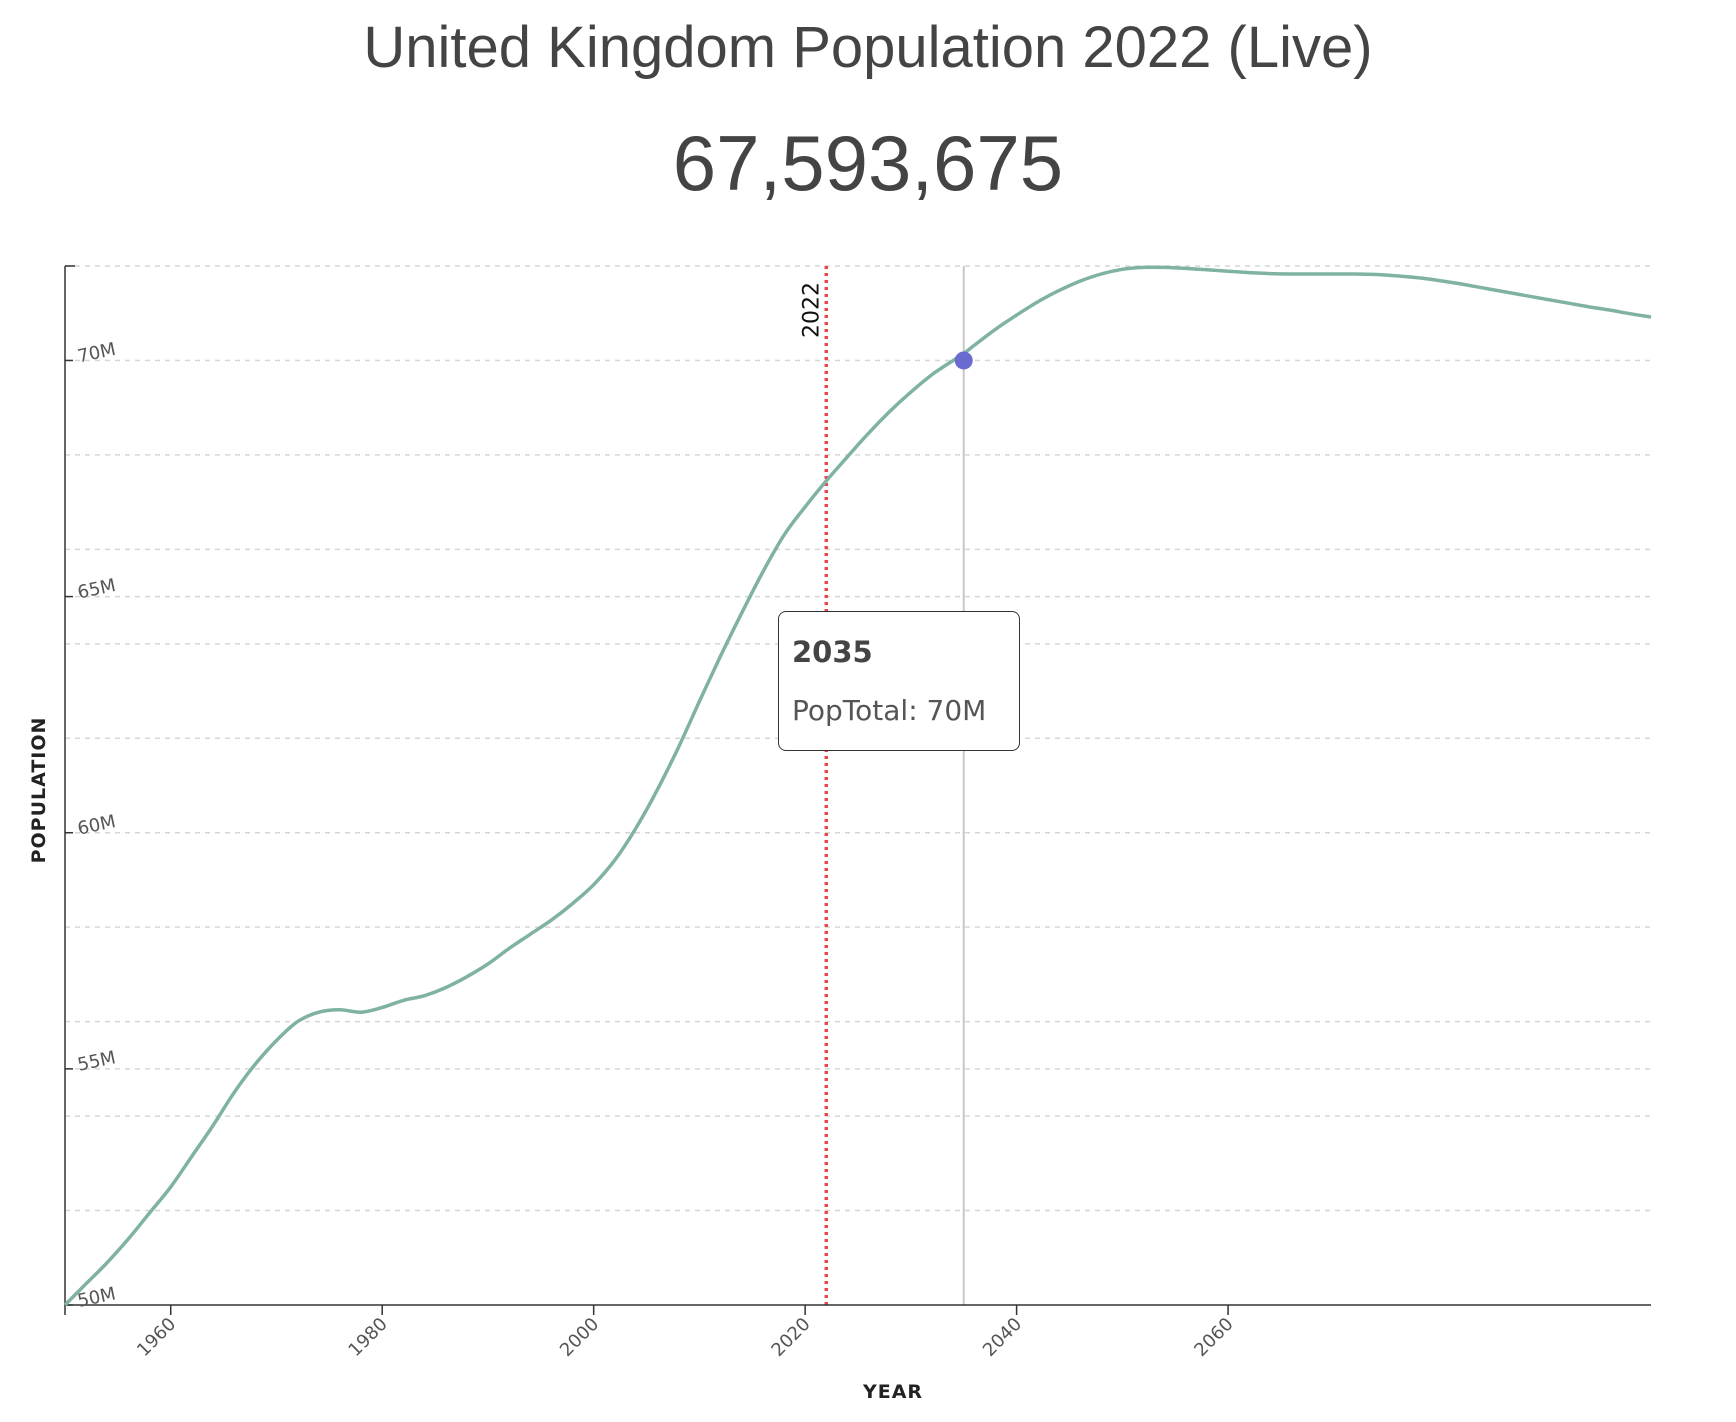 The width and height of the screenshot is (1736, 1422). Describe the element at coordinates (790, 1337) in the screenshot. I see `x-tick-label: 2020` at that location.